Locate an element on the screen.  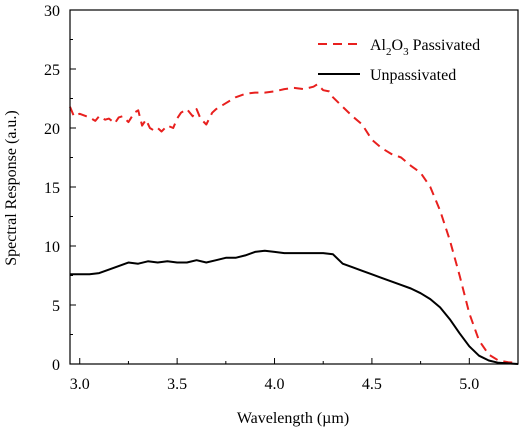
y-tick-label: 30 is located at coordinates (52, 11).